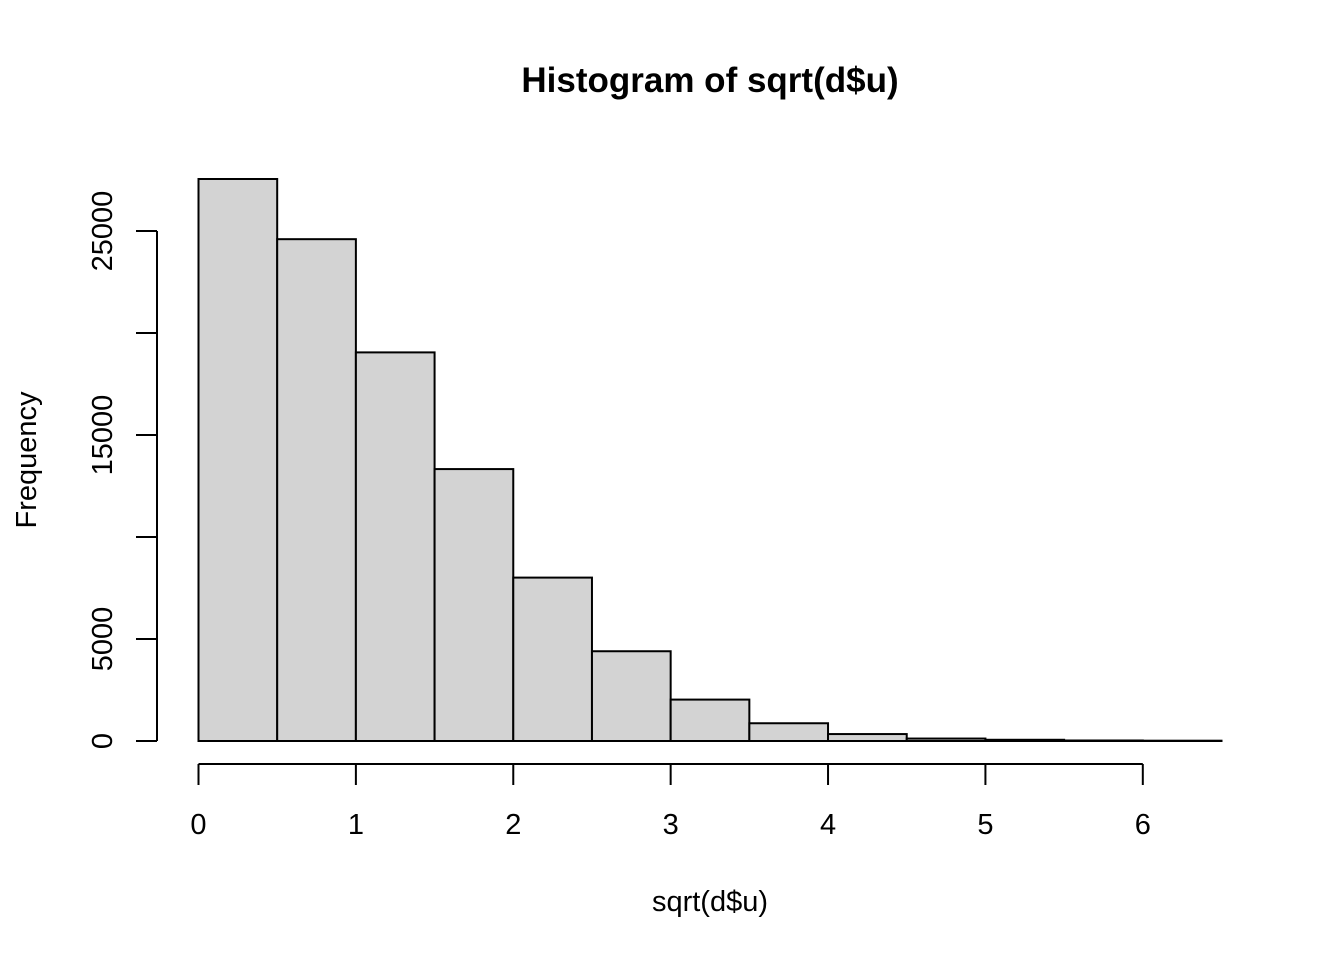  What do you see at coordinates (709, 80) in the screenshot?
I see `chart-title: Histogram of sqrt(d$u)` at bounding box center [709, 80].